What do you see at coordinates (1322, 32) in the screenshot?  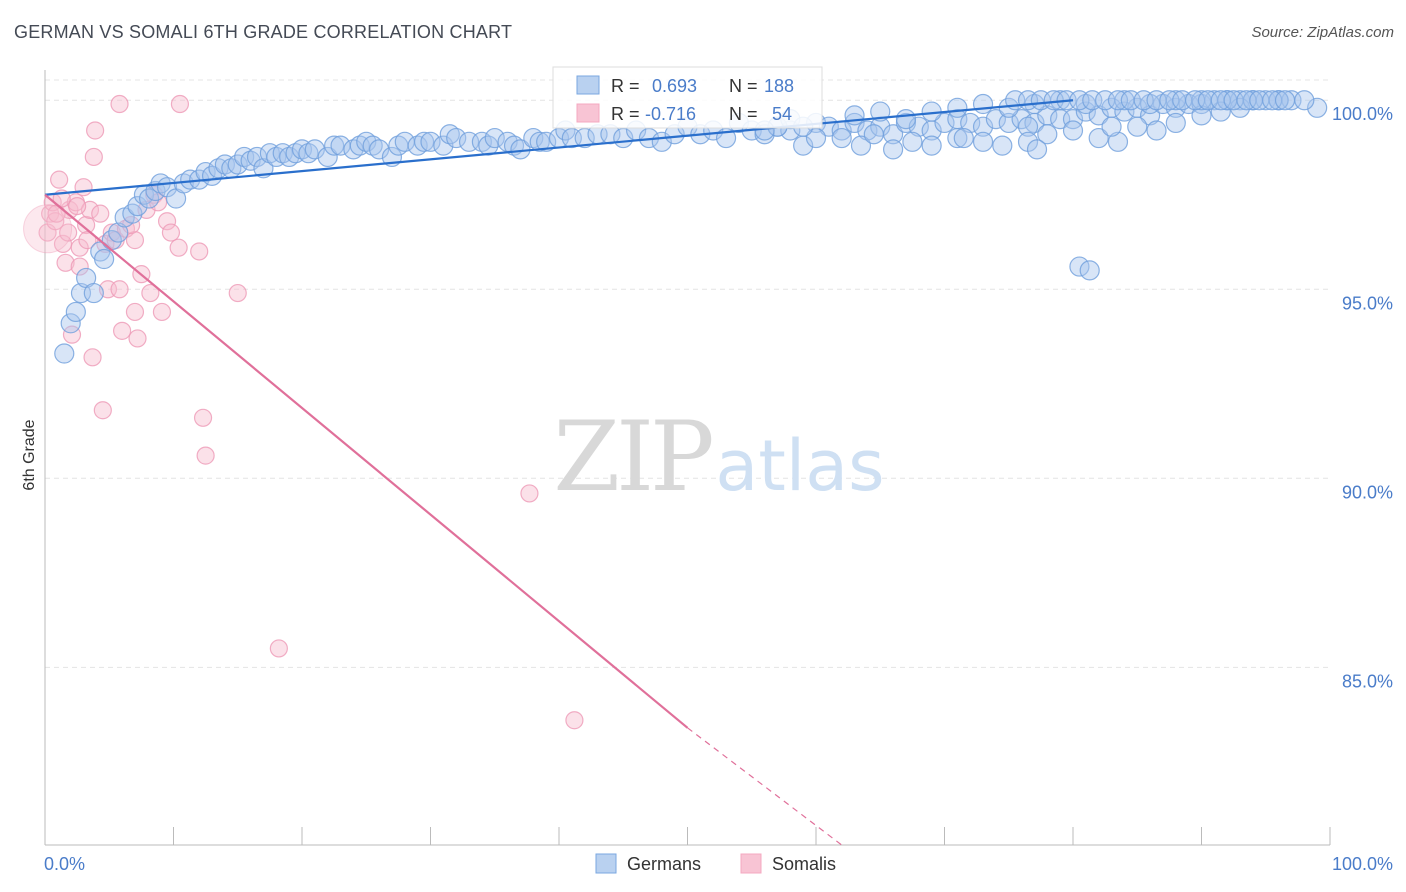 I see `source-note: Source: ZipAtlas.com` at bounding box center [1322, 32].